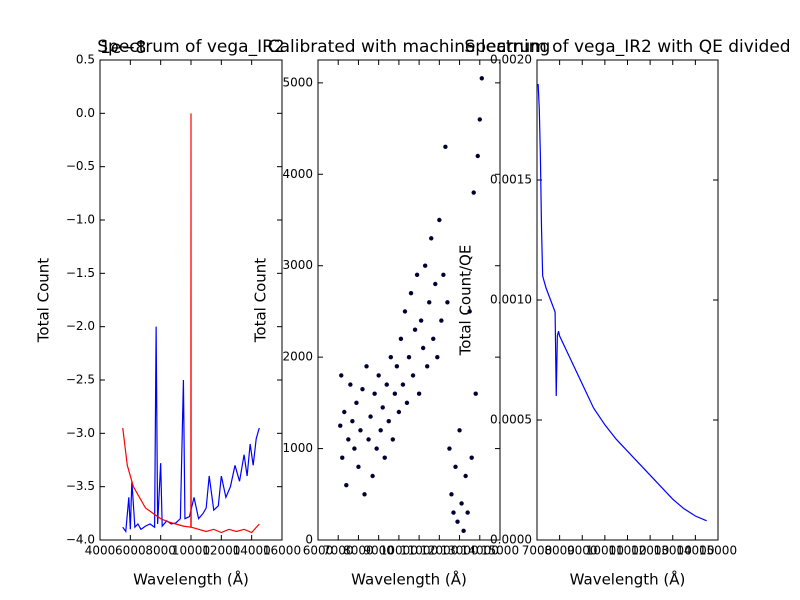 The image size is (800, 600). I want to click on x-tick-label: 16000, so click(282, 551).